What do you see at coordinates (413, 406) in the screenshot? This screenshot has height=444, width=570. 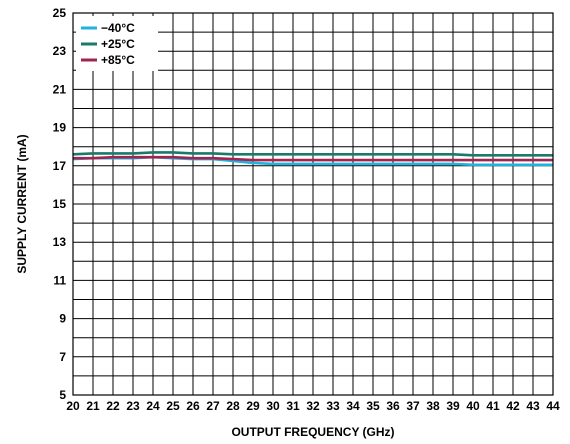 I see `x-tick-label: 37` at bounding box center [413, 406].